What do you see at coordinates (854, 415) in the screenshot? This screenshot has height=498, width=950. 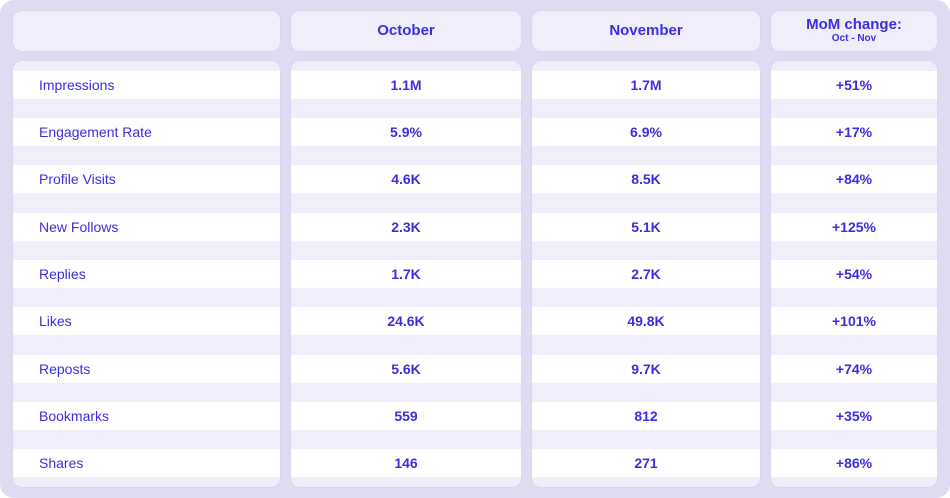 I see `metric-value-mom: +35%` at bounding box center [854, 415].